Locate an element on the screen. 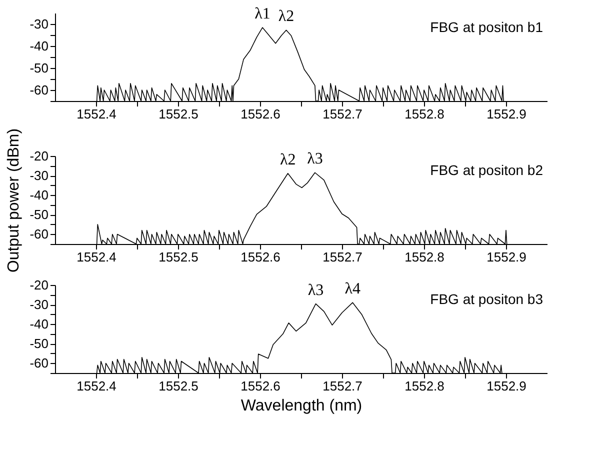 This screenshot has width=604, height=453. annotation: FBG at positon b1 is located at coordinates (487, 27).